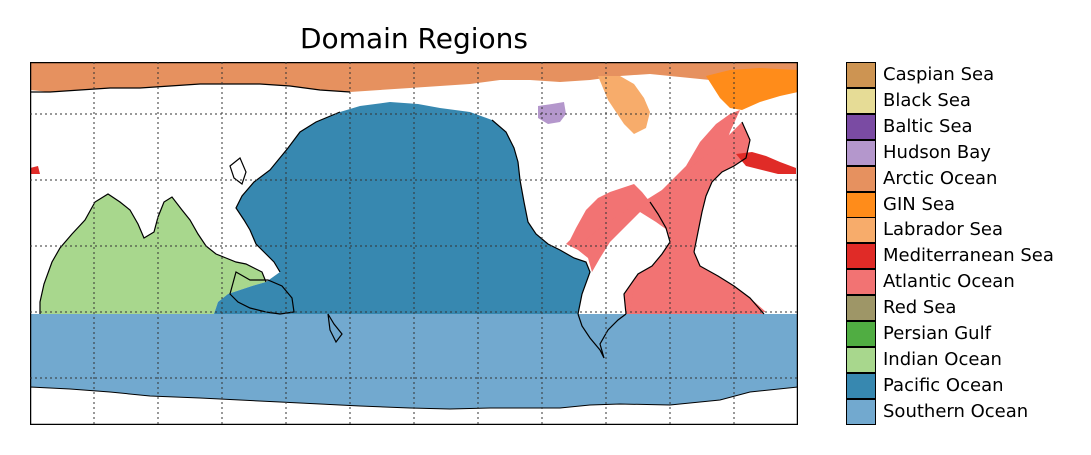 Image resolution: width=1091 pixels, height=455 pixels. Describe the element at coordinates (937, 333) in the screenshot. I see `legend-label: Persian Gulf` at that location.